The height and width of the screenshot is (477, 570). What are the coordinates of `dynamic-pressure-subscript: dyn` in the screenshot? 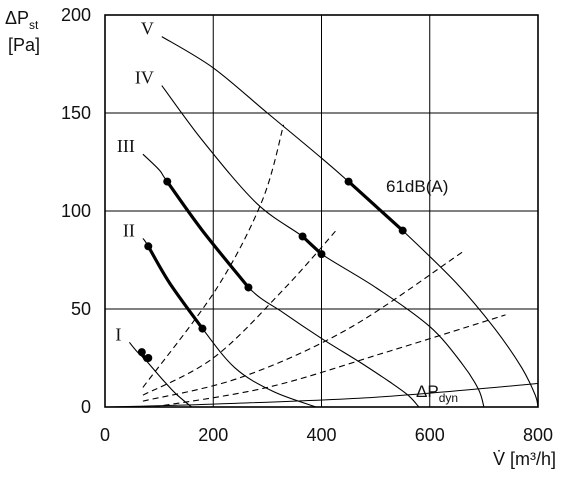 It's located at (448, 398).